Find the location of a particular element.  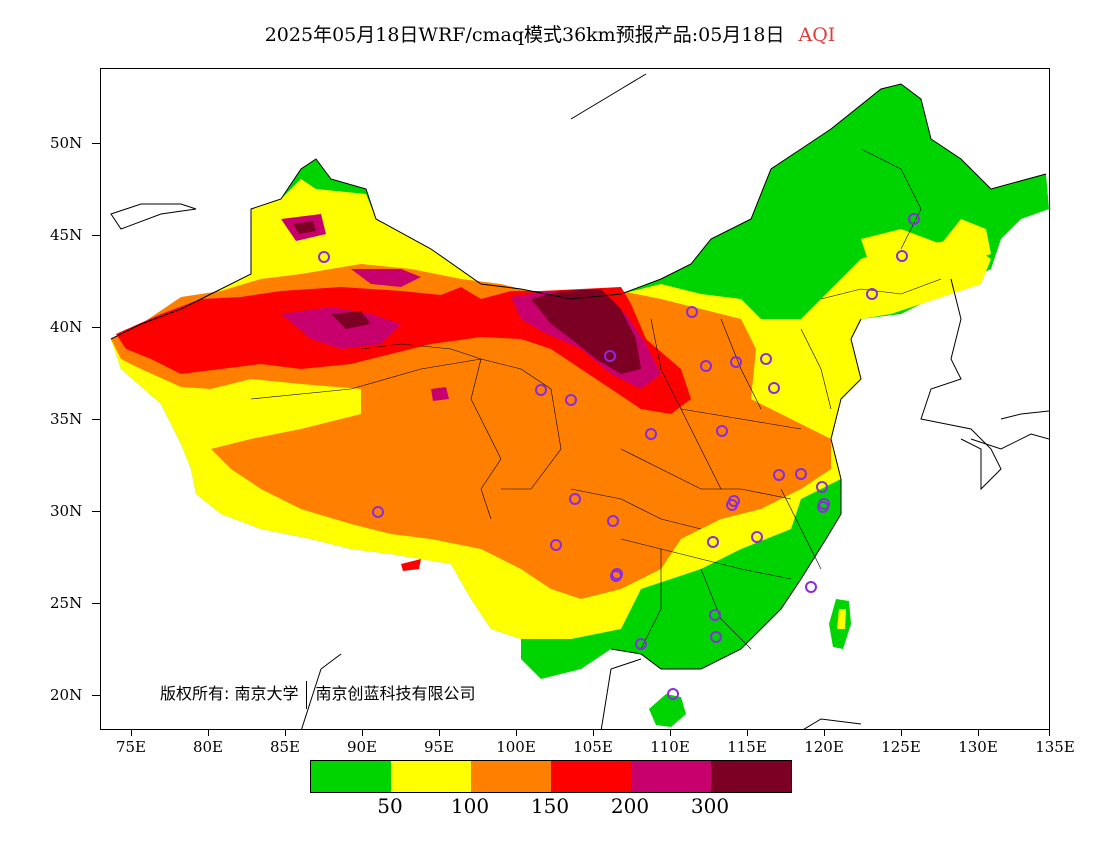

copyright-notice: 版权所有: 南京大学 南京创蓝科技有限公司 is located at coordinates (318, 694).